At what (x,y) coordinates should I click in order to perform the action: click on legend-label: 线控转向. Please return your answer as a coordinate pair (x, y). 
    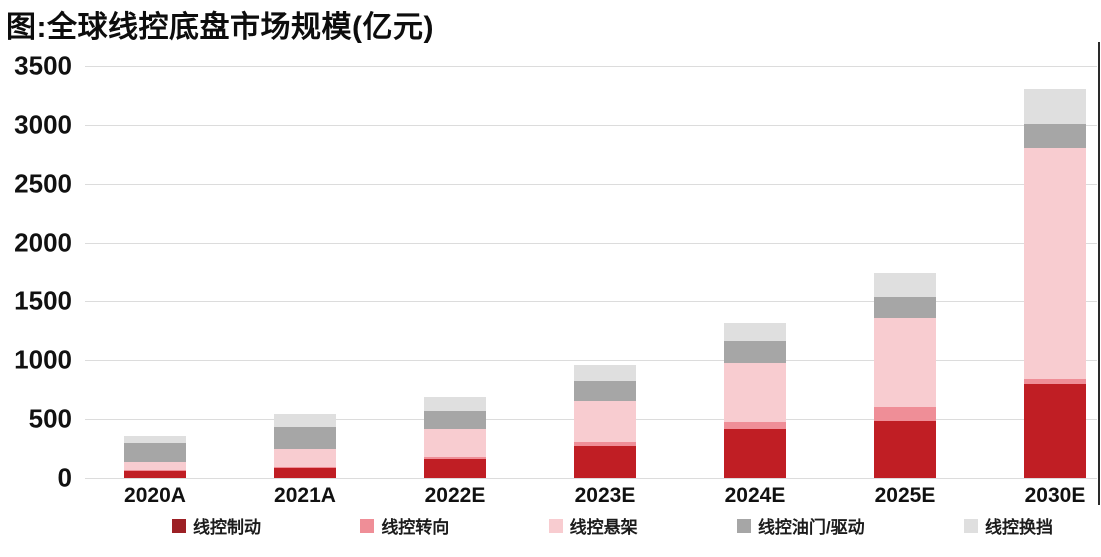
    Looking at the image, I should click on (415, 527).